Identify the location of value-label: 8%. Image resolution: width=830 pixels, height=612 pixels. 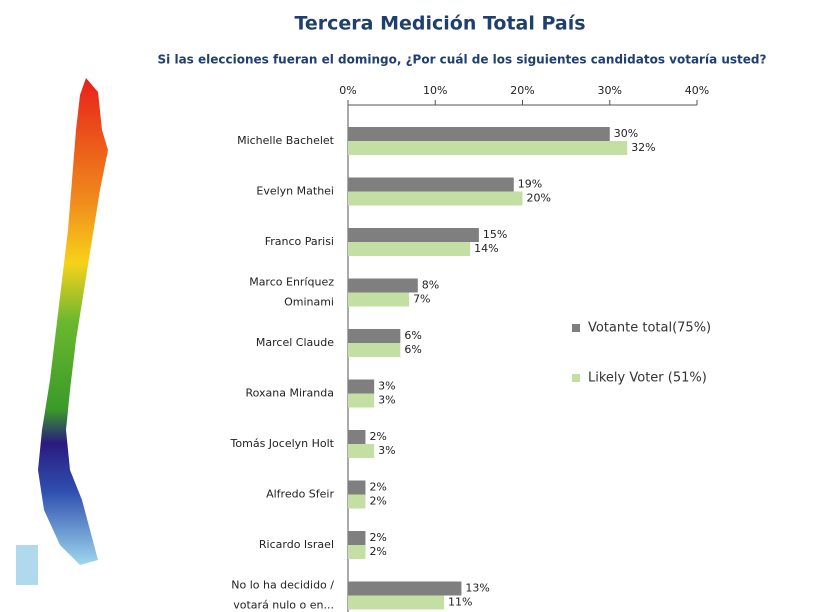
(430, 285).